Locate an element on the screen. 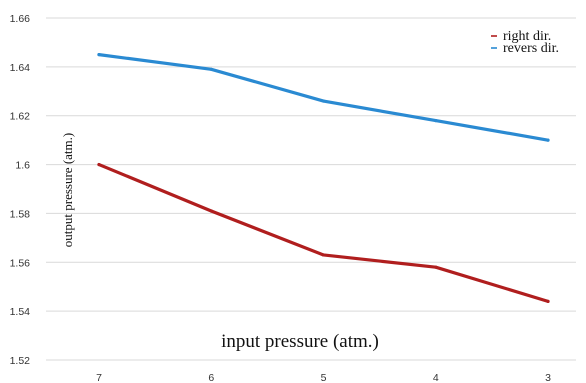 This screenshot has width=586, height=383. x-tick-label: 4 is located at coordinates (436, 377).